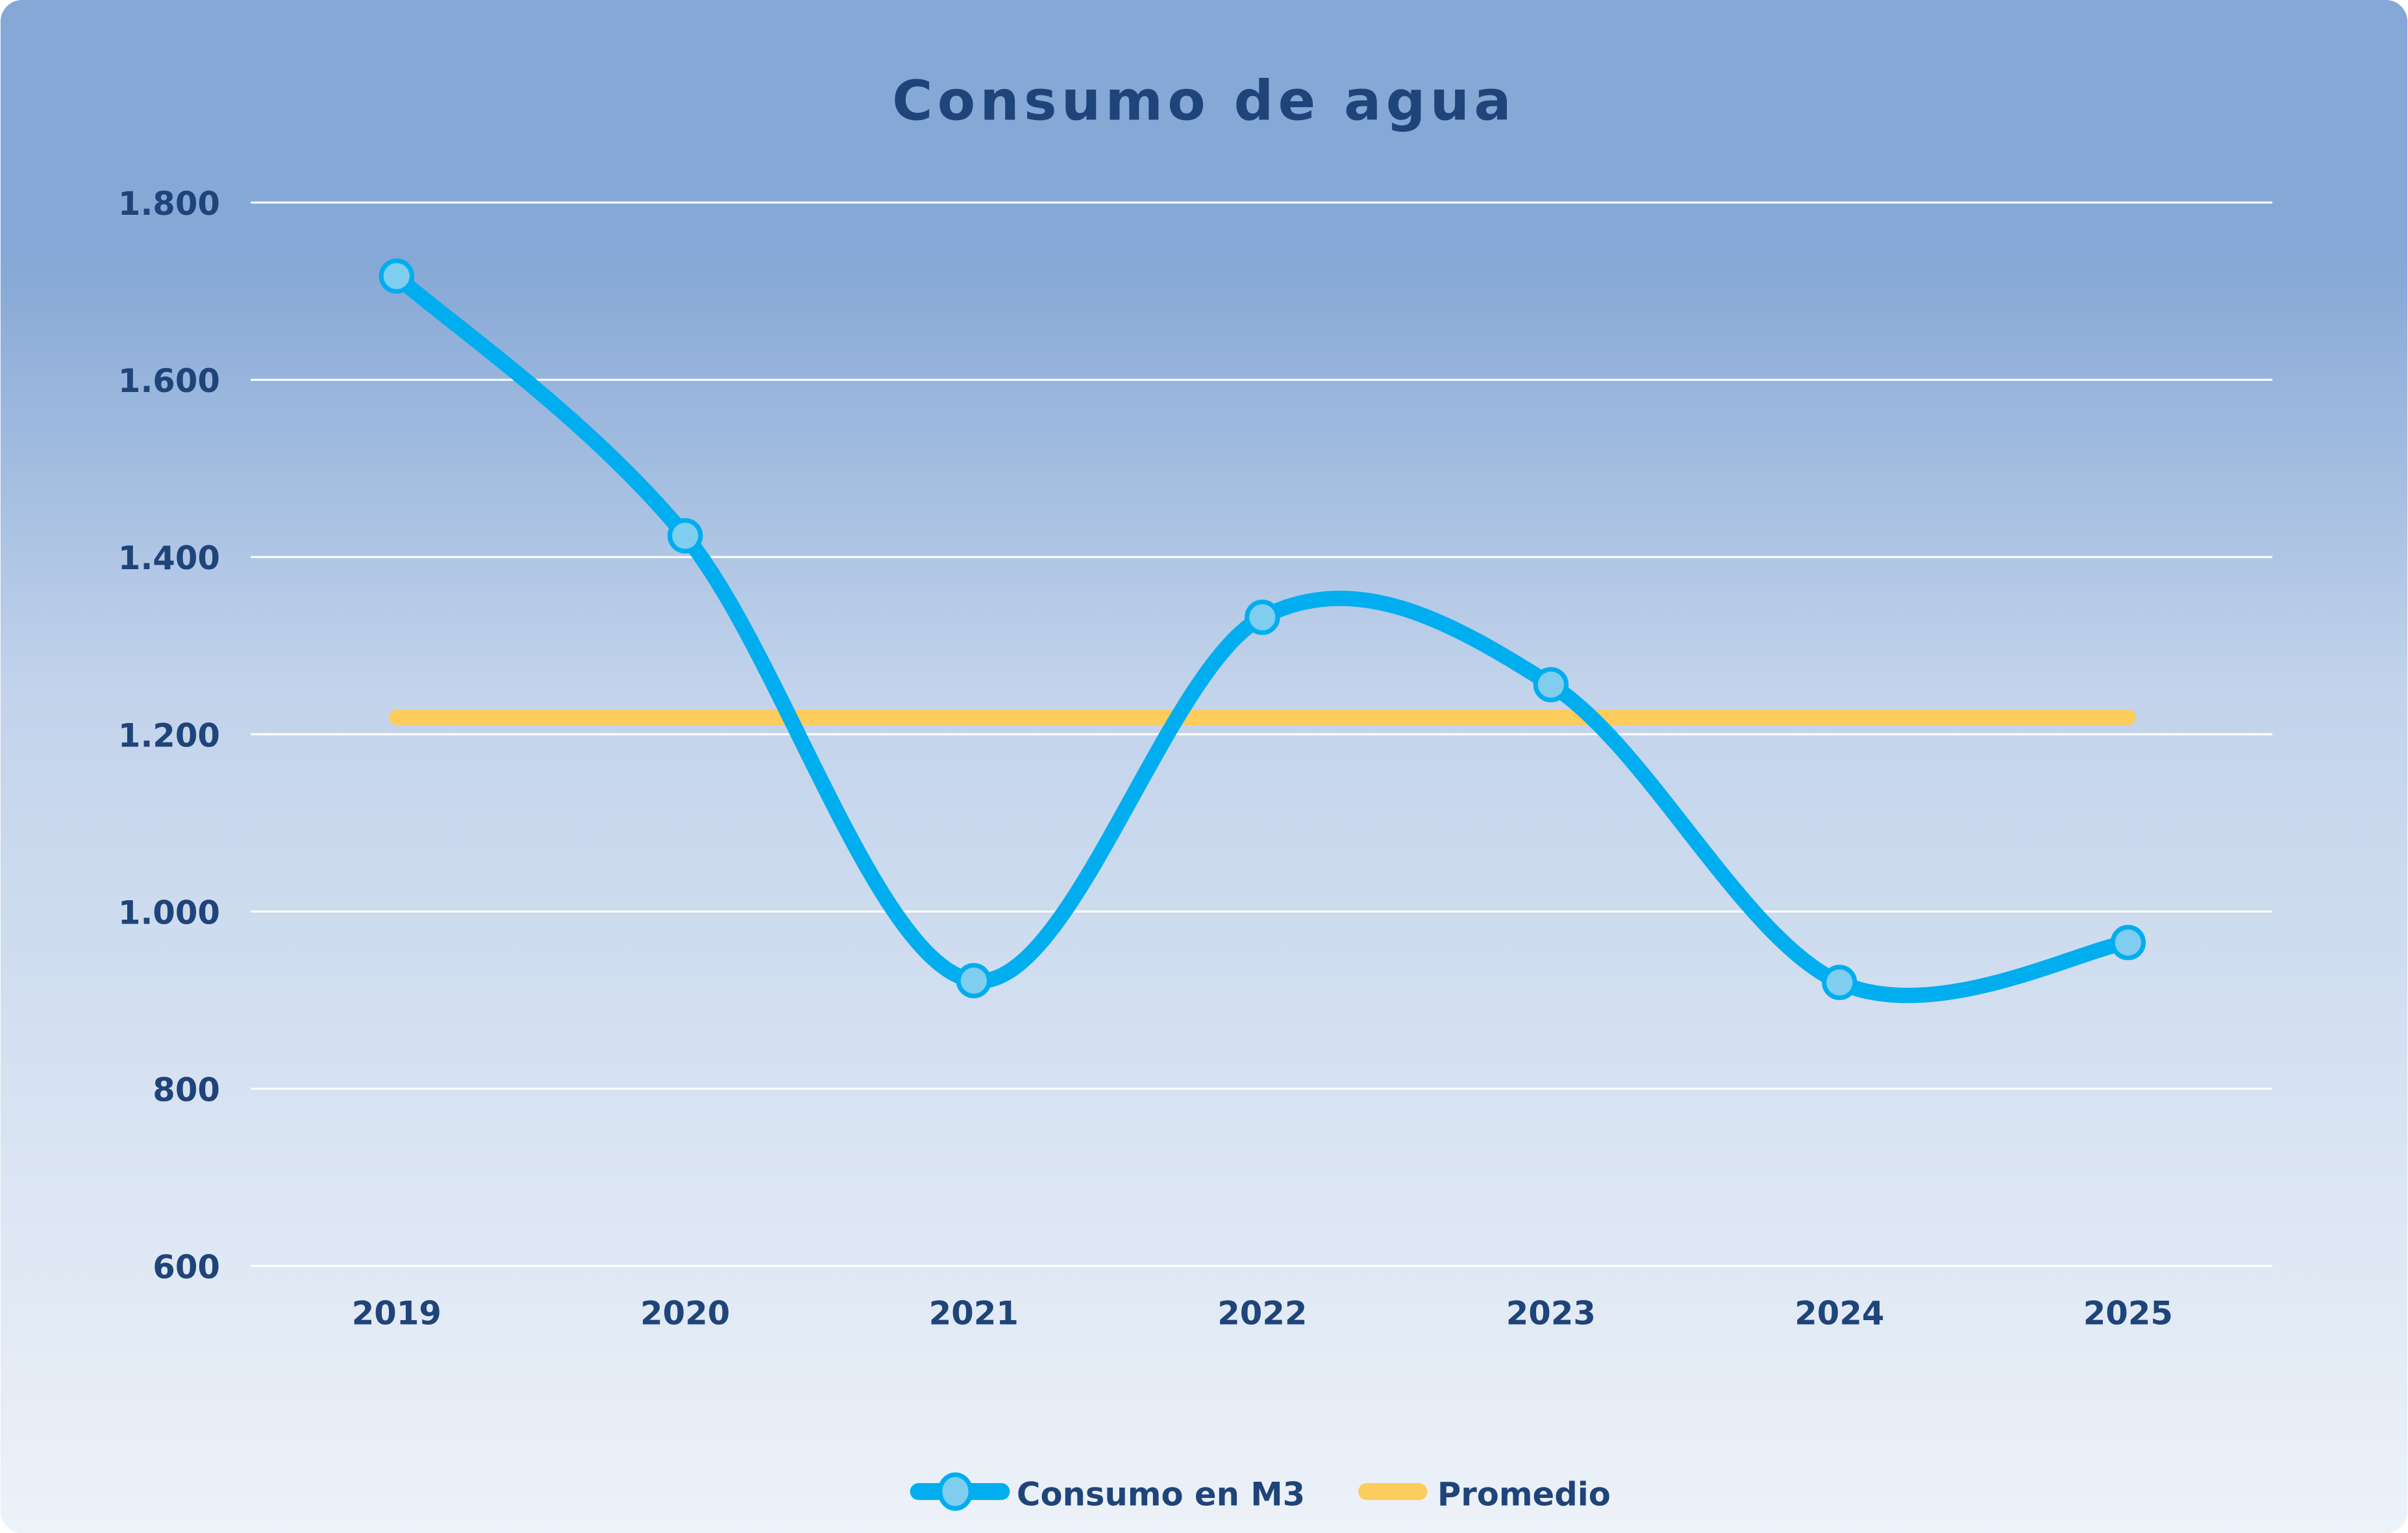  What do you see at coordinates (1262, 1313) in the screenshot?
I see `x-tick-label: 2022` at bounding box center [1262, 1313].